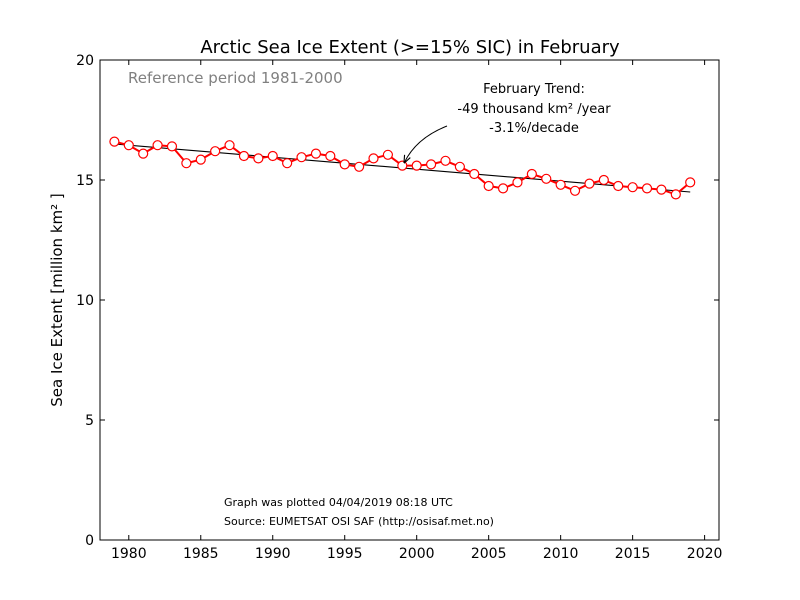 This screenshot has width=800, height=600. Describe the element at coordinates (273, 554) in the screenshot. I see `x-tick-label: 1990` at that location.